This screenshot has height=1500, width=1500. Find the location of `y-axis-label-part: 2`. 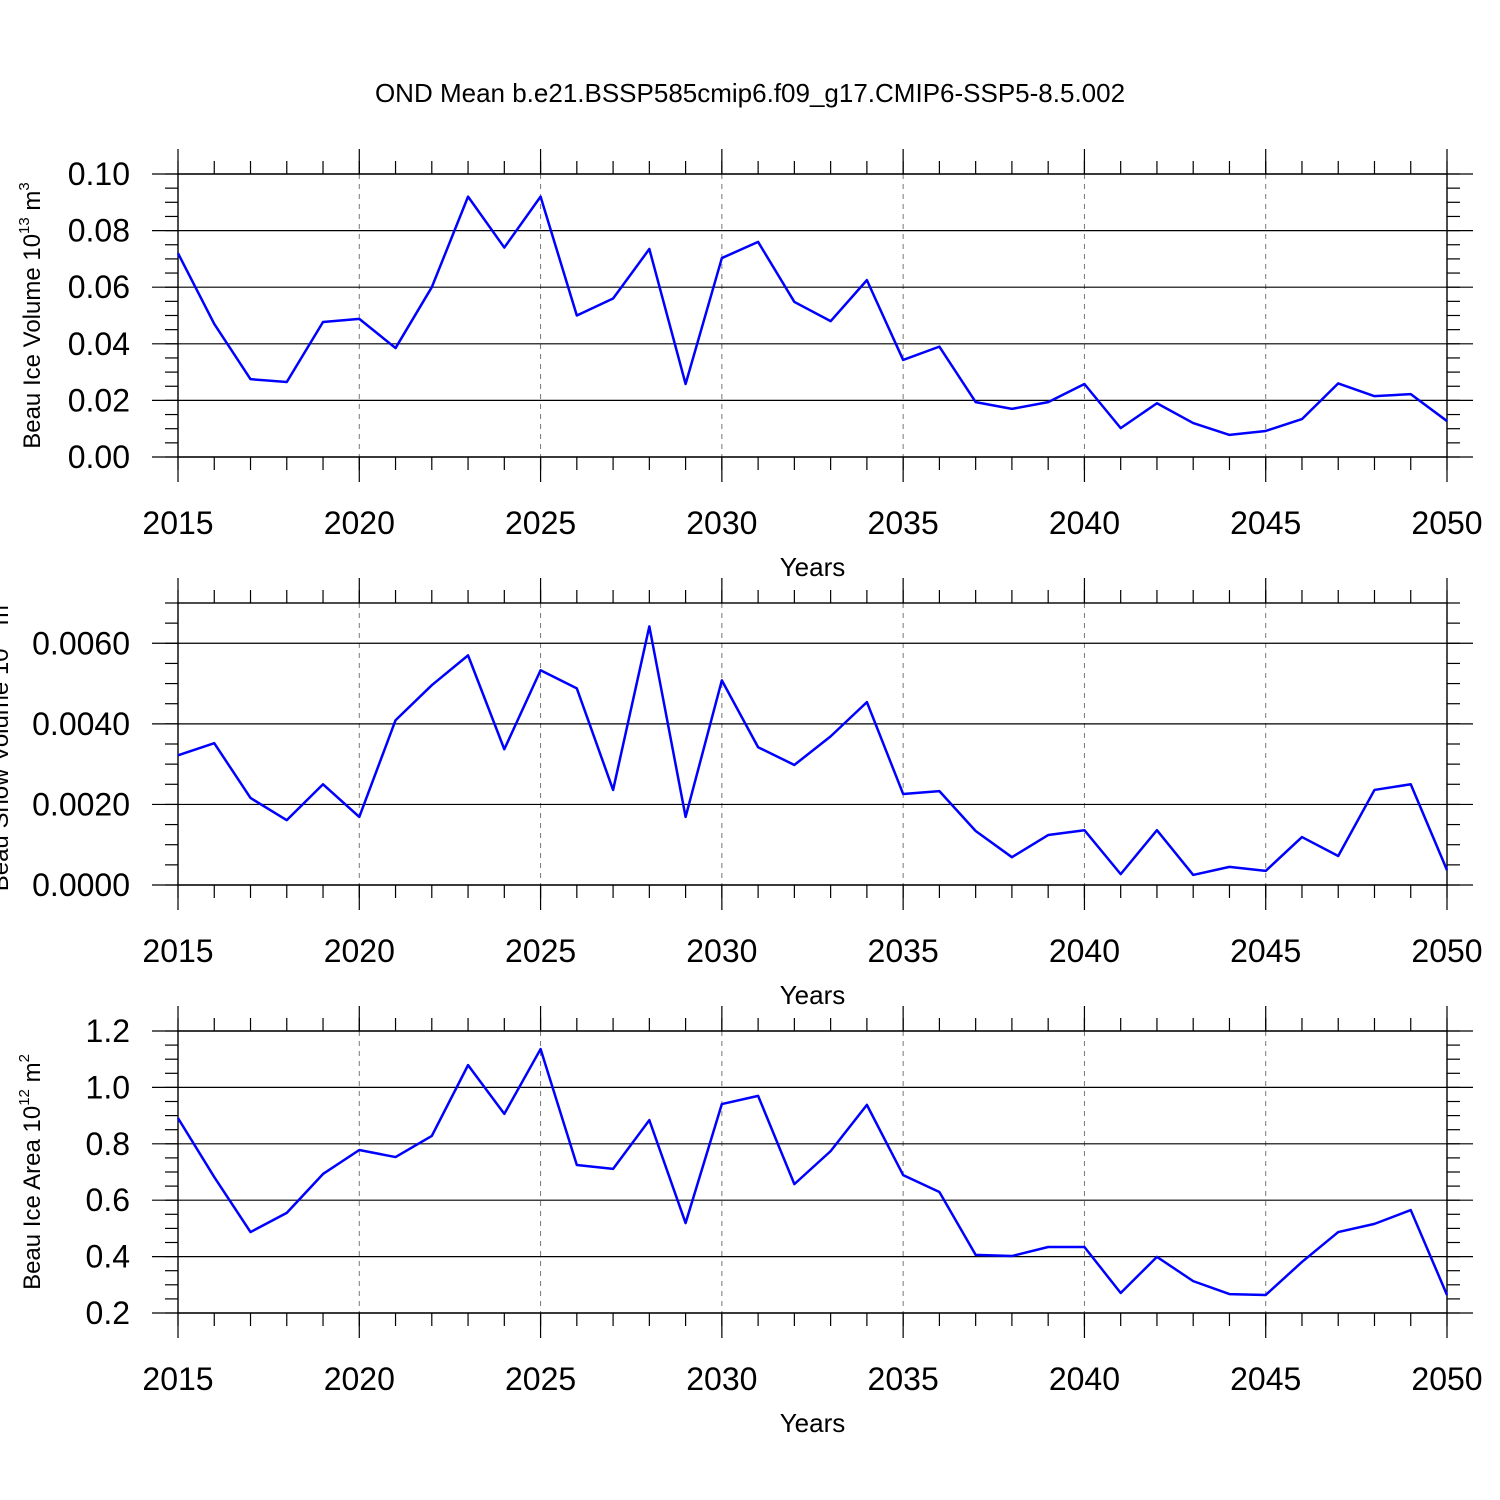

y-axis-label-part: 2 is located at coordinates (24, 1058).